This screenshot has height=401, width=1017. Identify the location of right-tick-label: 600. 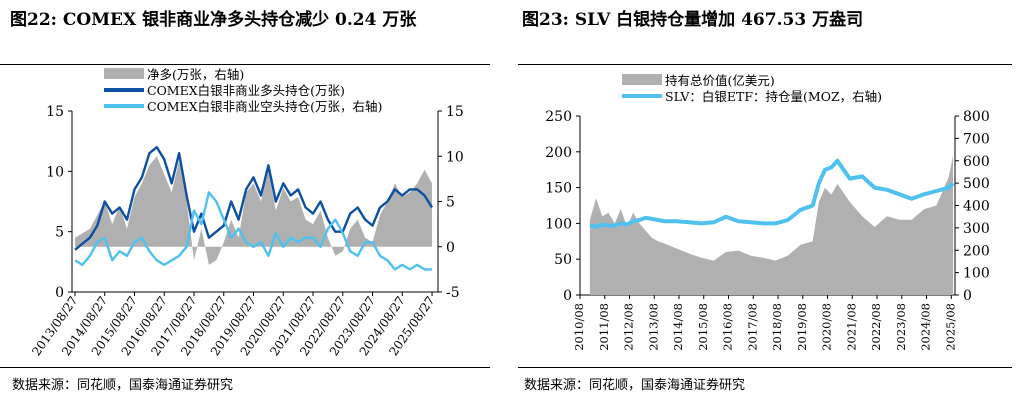
(976, 162).